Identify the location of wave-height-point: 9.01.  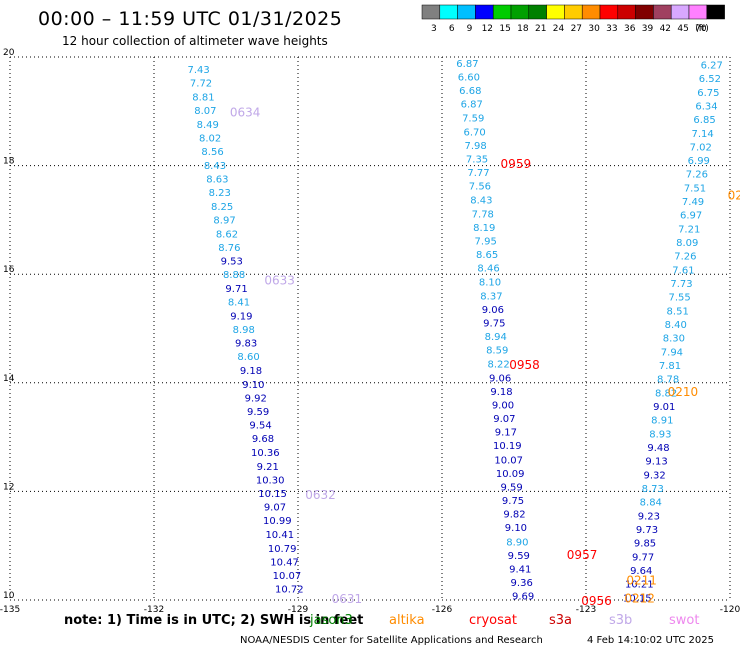
(664, 407).